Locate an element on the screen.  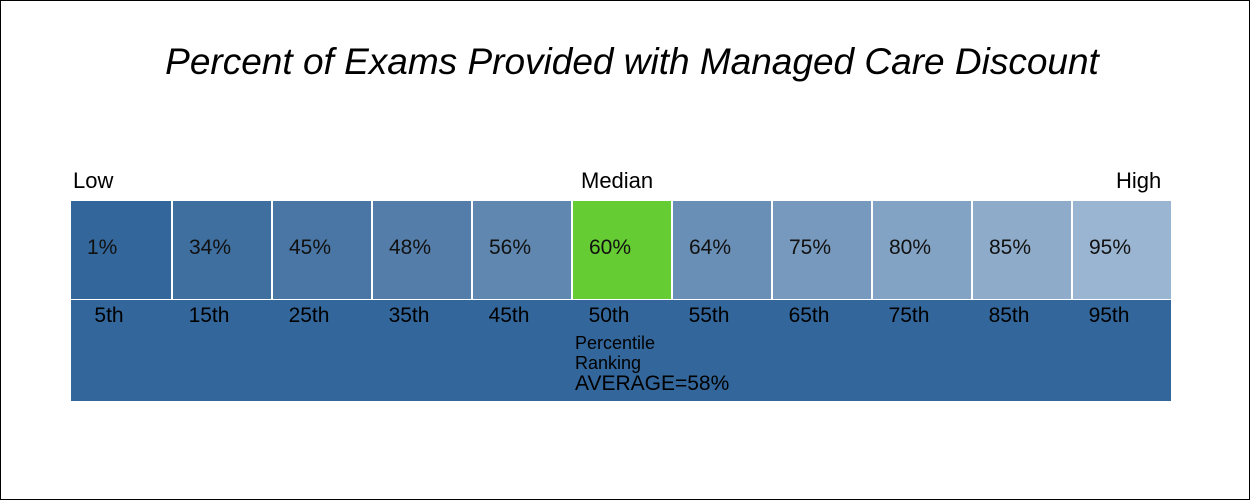
cell-value: 45% is located at coordinates (310, 247).